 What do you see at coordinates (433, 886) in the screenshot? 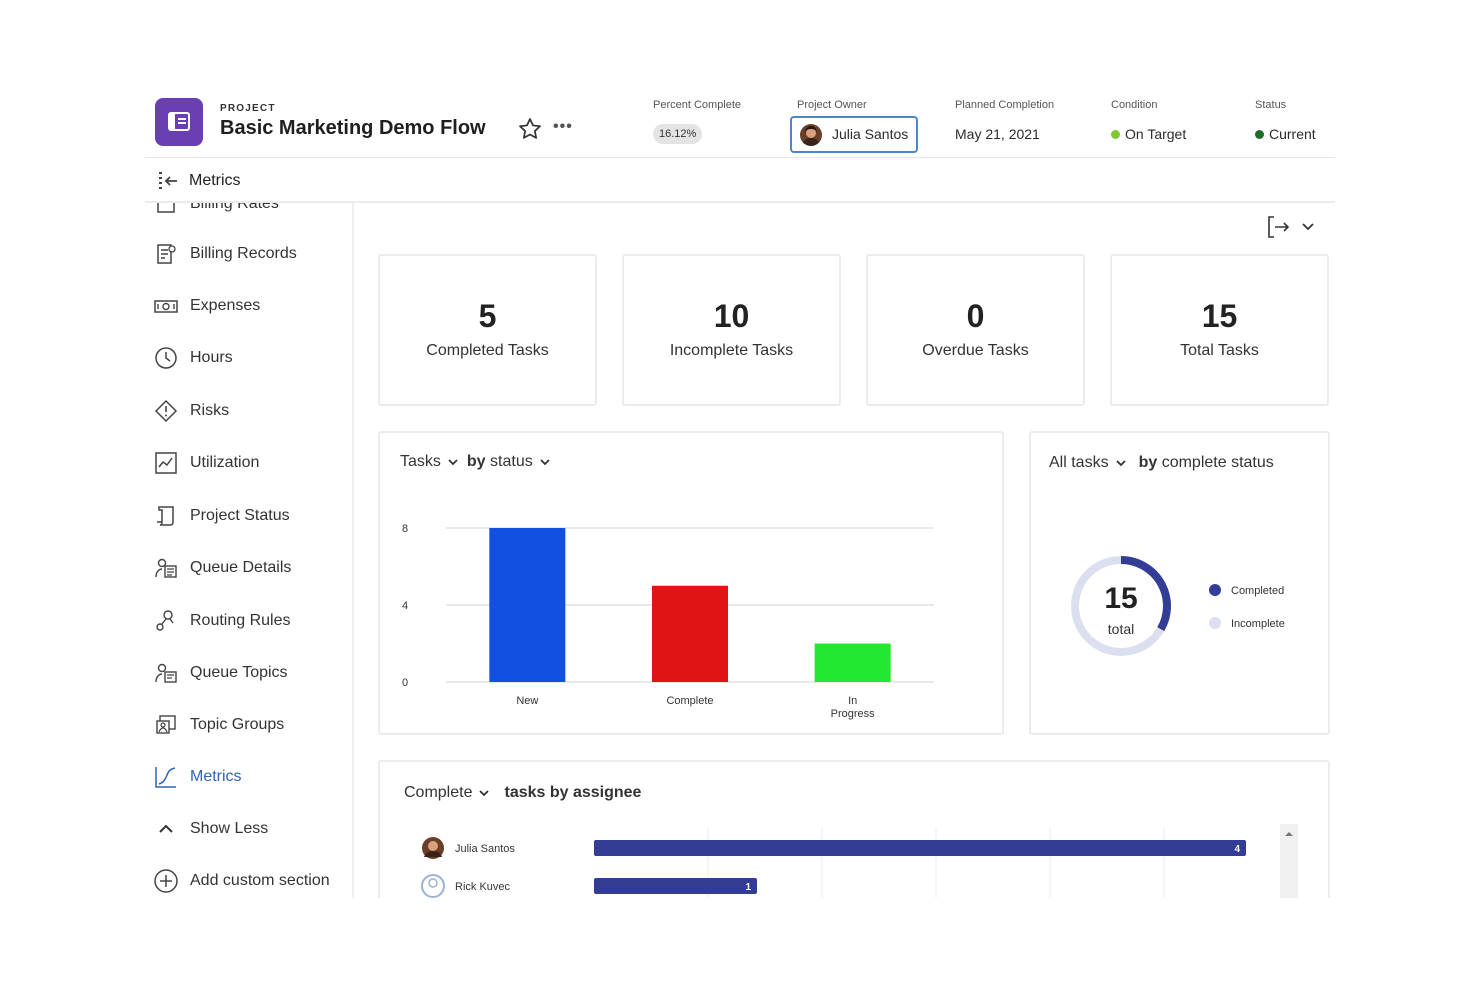
I see `assignee-avatar-placeholder` at bounding box center [433, 886].